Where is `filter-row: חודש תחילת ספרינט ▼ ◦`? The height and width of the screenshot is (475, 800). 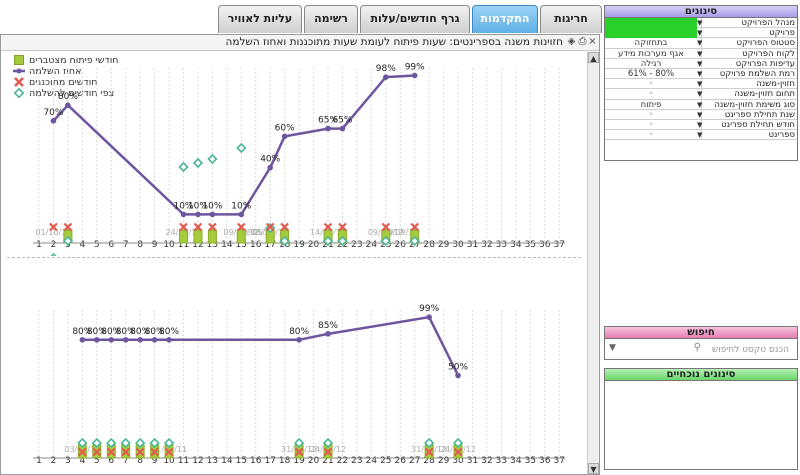 filter-row: חודש תחילת ספרינט ▼ ◦ is located at coordinates (701, 125).